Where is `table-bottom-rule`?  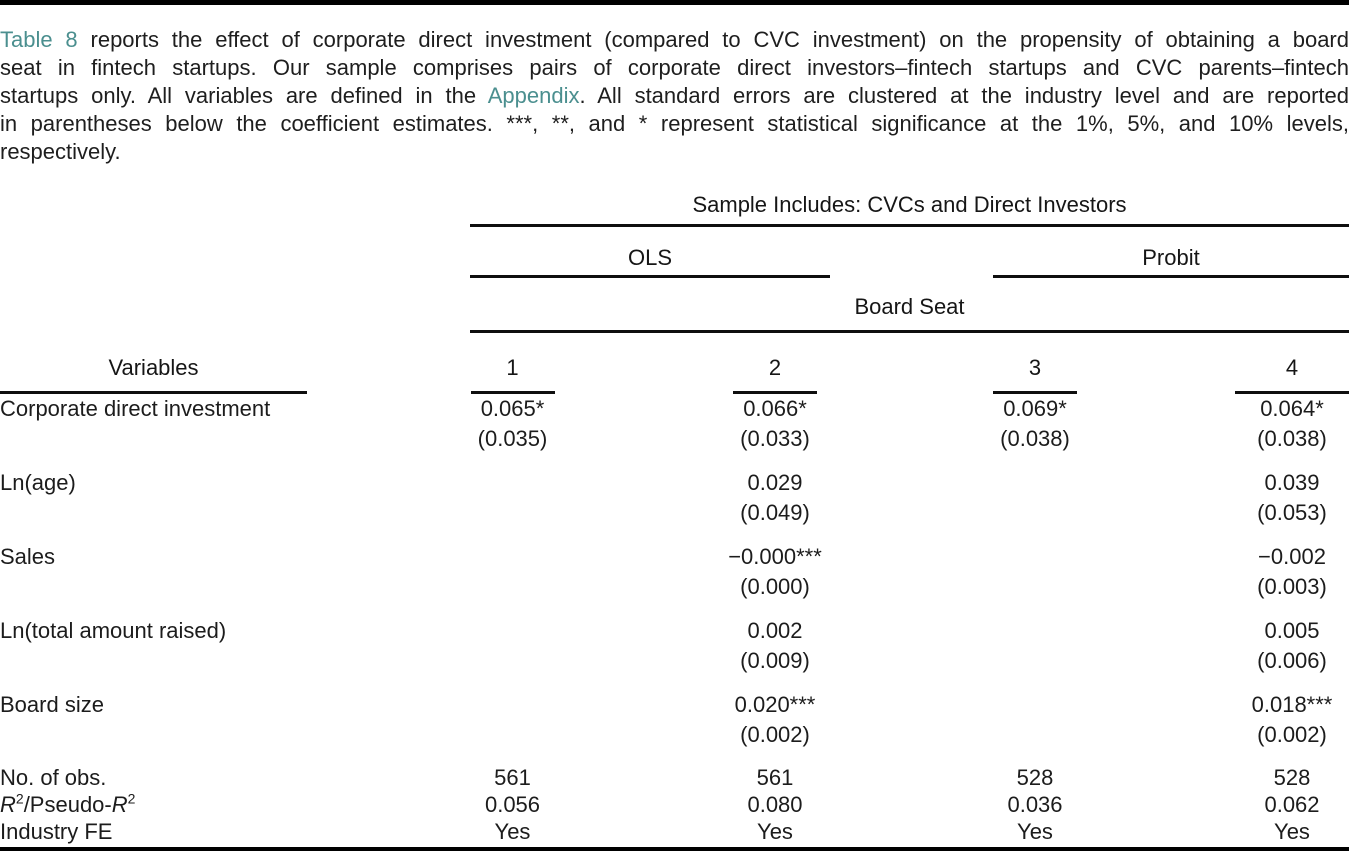 table-bottom-rule is located at coordinates (674, 849).